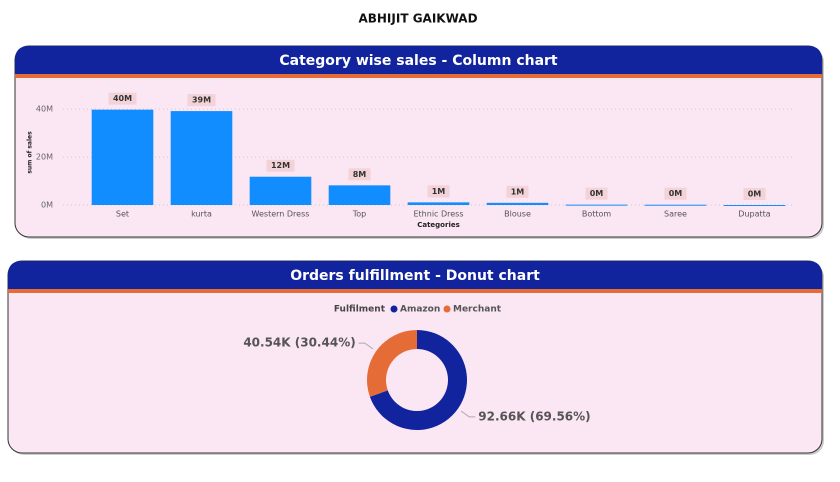 Image resolution: width=840 pixels, height=482 pixels. Describe the element at coordinates (44, 157) in the screenshot. I see `y-tick-label: 20M` at that location.